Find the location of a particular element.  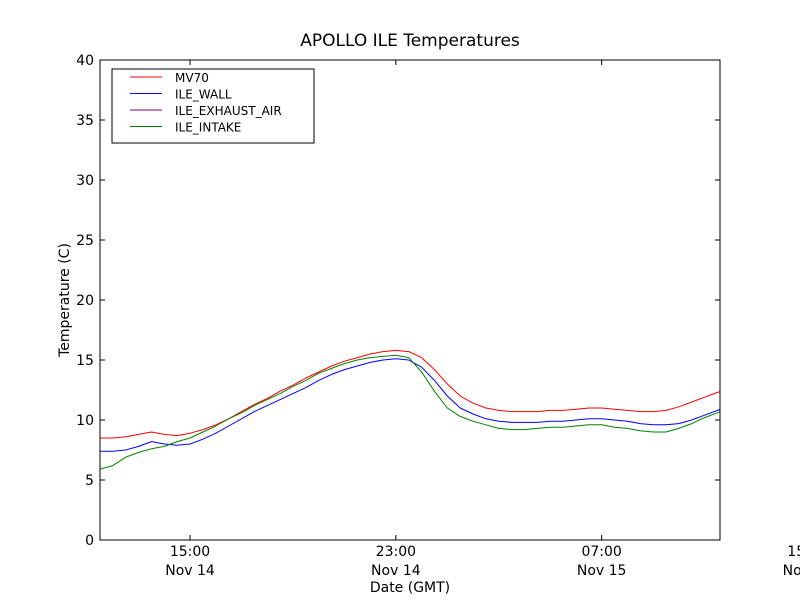

y-tick-label: 35 is located at coordinates (85, 121).